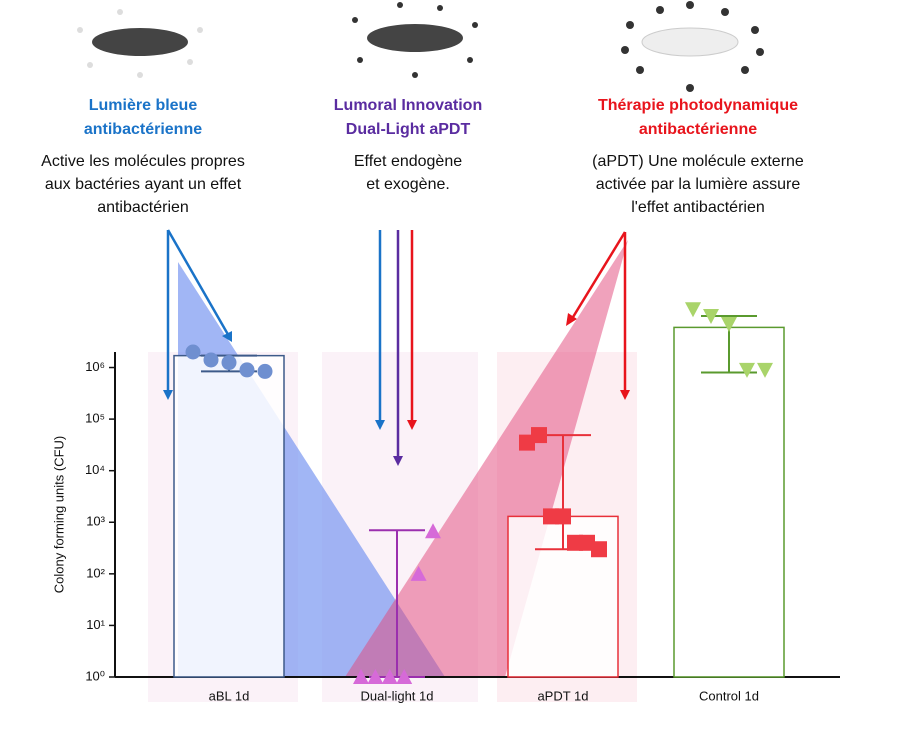  Describe the element at coordinates (408, 105) in the screenshot. I see `header-title: Lumoral Innovation` at that location.